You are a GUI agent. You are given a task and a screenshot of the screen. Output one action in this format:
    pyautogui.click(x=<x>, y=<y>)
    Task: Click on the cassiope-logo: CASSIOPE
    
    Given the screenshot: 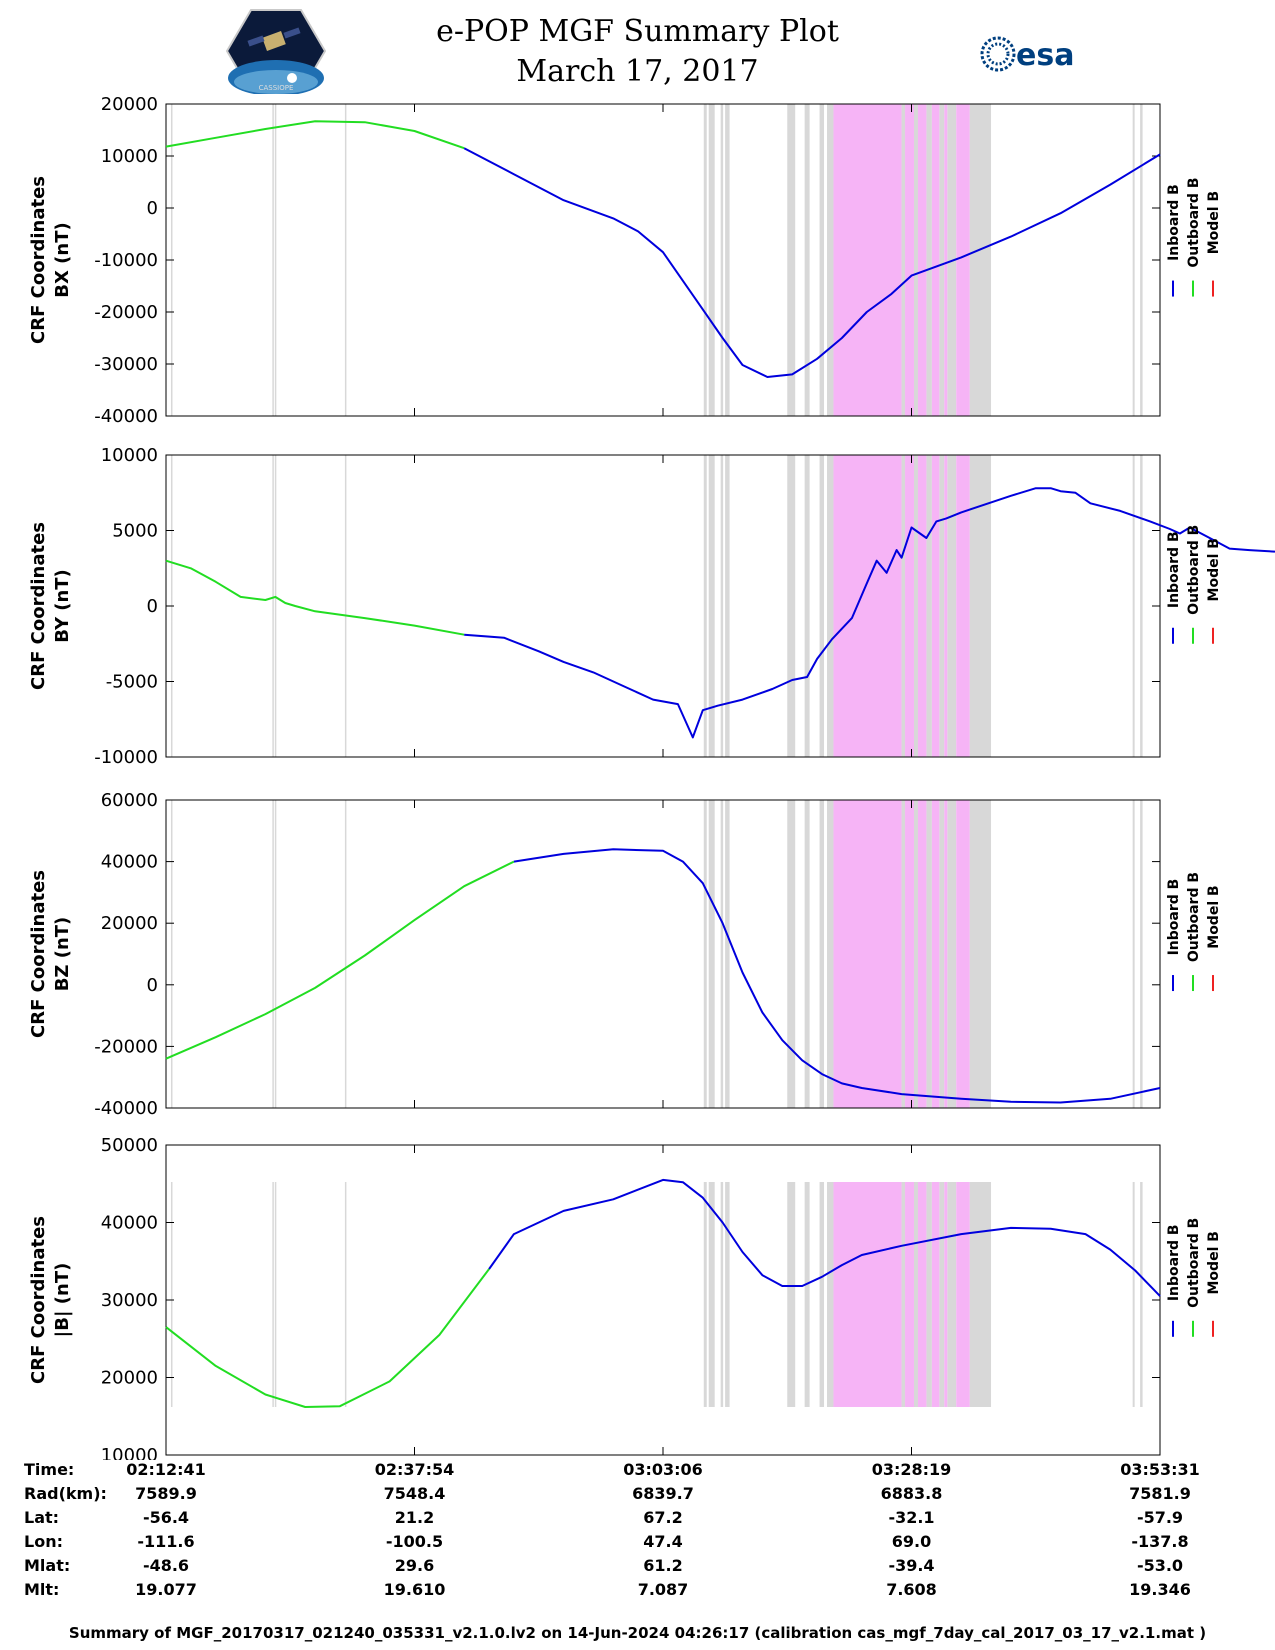 What is the action you would take?
    pyautogui.click(x=276, y=53)
    